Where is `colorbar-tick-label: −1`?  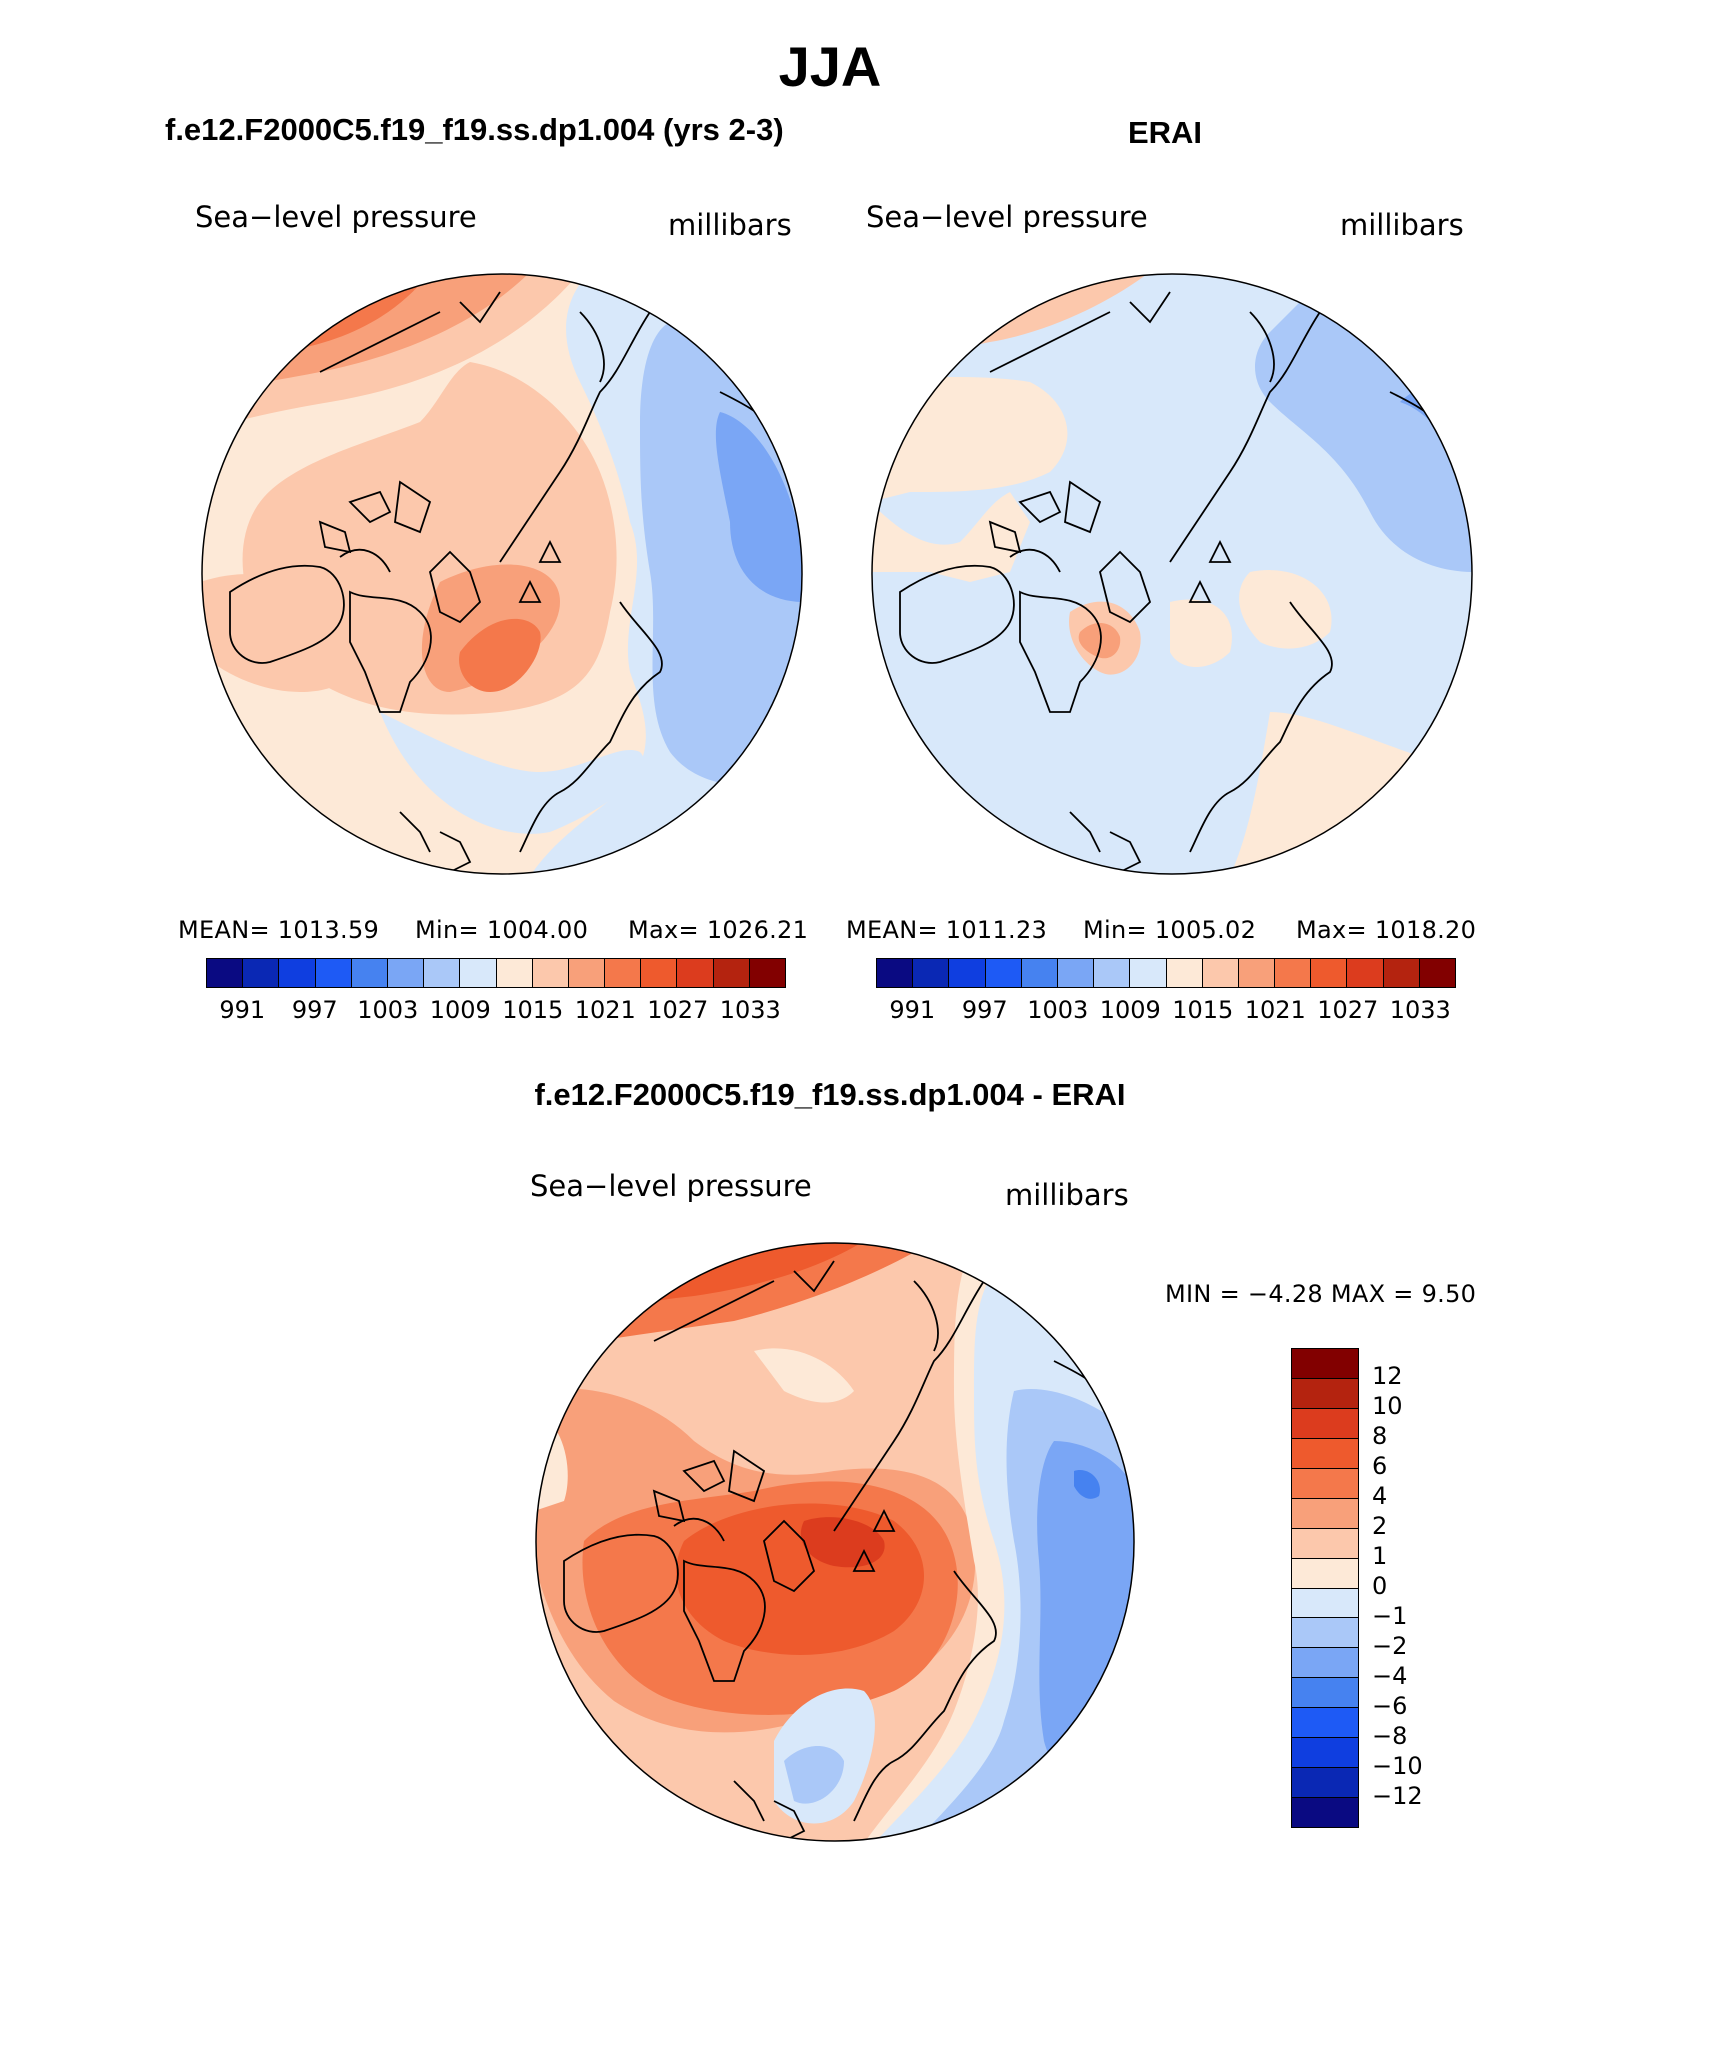 colorbar-tick-label: −1 is located at coordinates (1390, 1616).